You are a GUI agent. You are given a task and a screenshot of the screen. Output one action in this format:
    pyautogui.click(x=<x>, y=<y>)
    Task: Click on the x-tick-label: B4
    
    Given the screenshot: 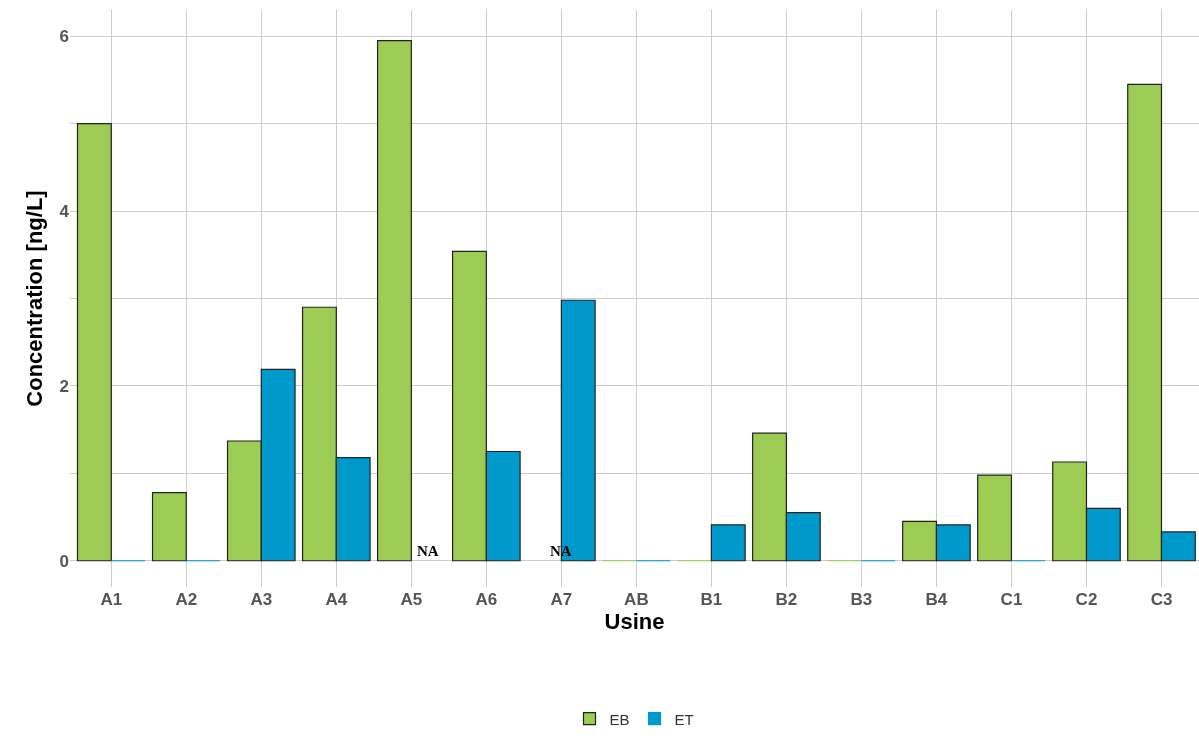 What is the action you would take?
    pyautogui.click(x=936, y=599)
    